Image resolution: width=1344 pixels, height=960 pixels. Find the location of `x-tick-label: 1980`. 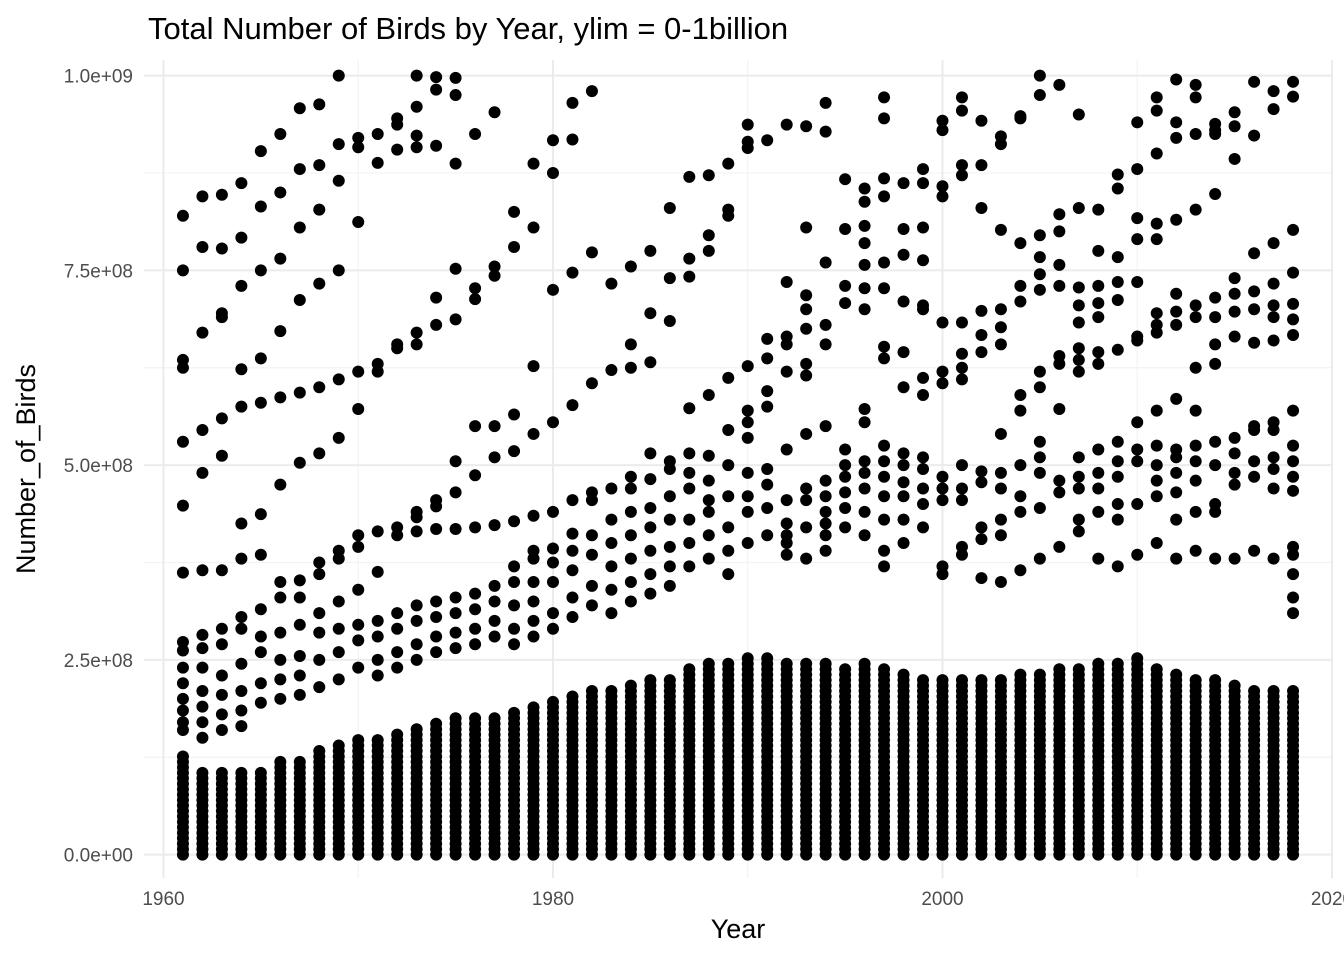

x-tick-label: 1980 is located at coordinates (553, 899).